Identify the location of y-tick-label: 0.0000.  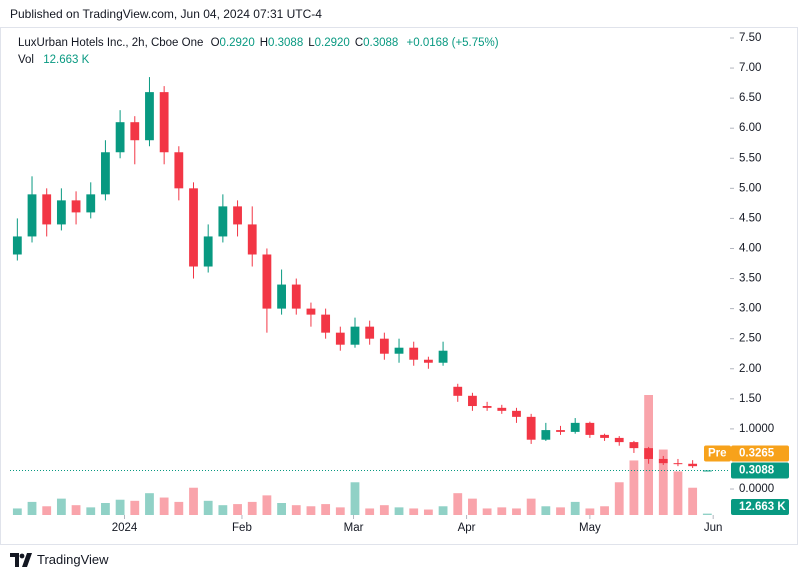
(756, 489).